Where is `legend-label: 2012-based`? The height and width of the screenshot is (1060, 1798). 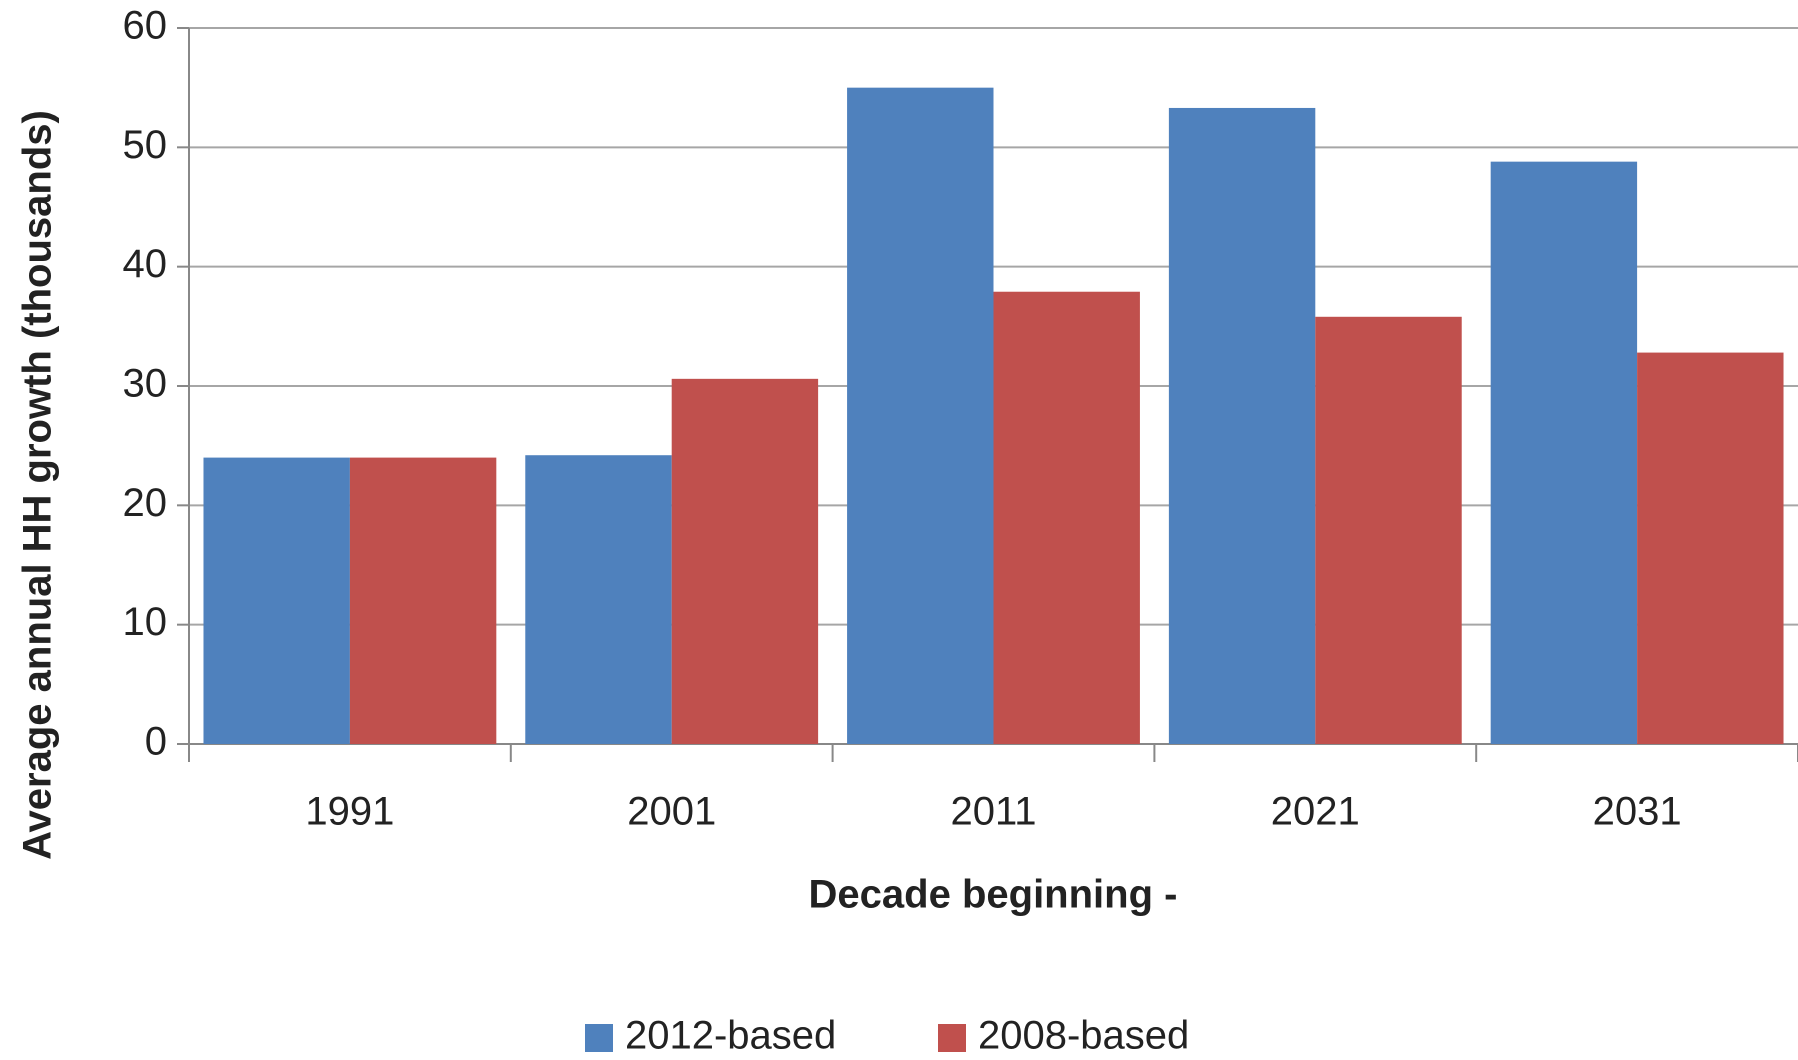 legend-label: 2012-based is located at coordinates (730, 1036).